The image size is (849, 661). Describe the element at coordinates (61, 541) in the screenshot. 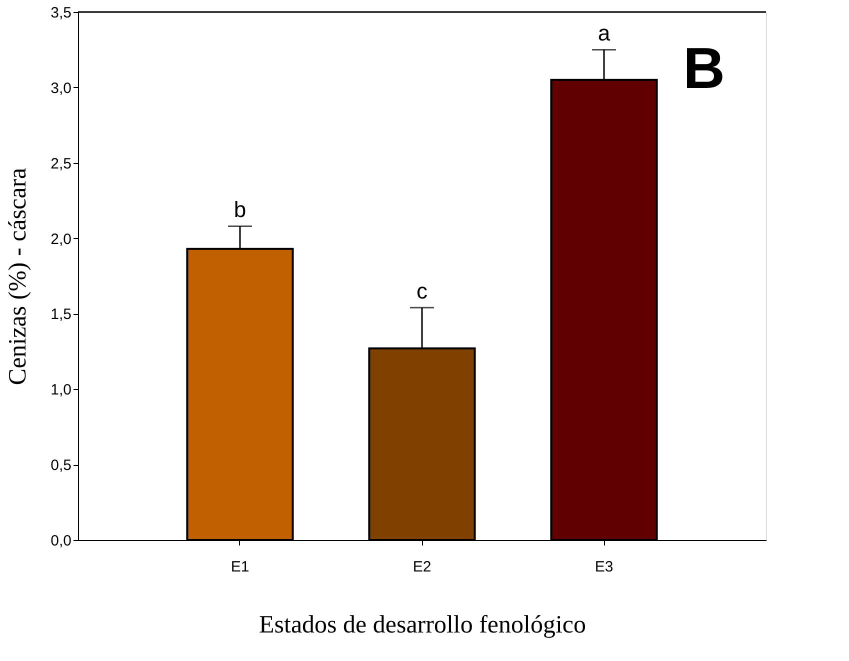

I see `y-tick-label: 0,0` at that location.